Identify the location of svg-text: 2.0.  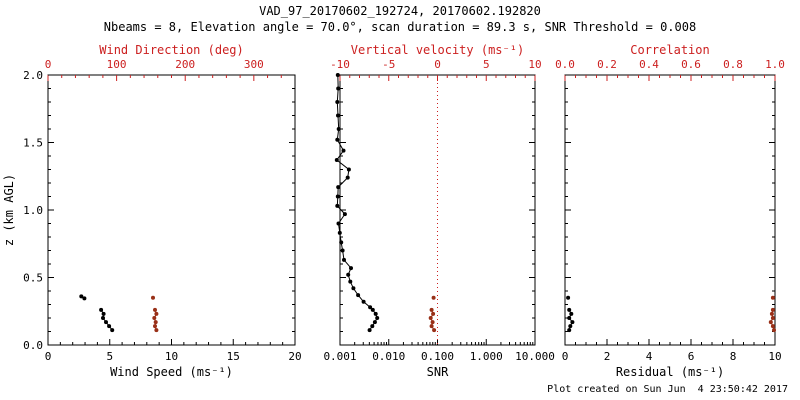
(33, 75).